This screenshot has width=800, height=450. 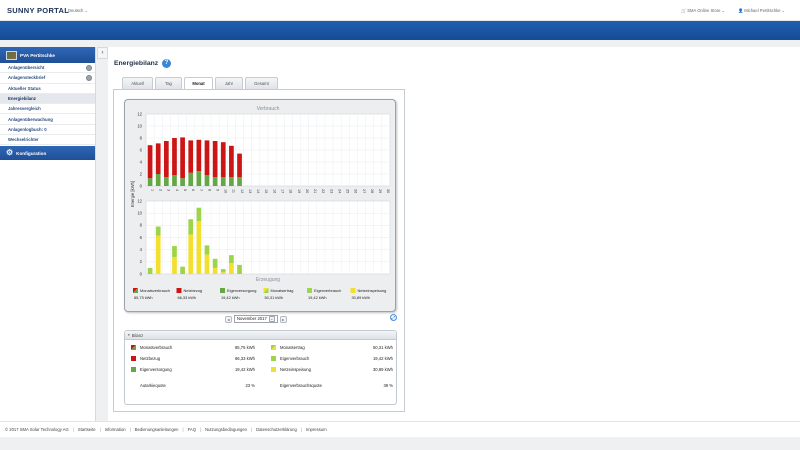 What do you see at coordinates (229, 83) in the screenshot?
I see `tab-jahr: Jahr` at bounding box center [229, 83].